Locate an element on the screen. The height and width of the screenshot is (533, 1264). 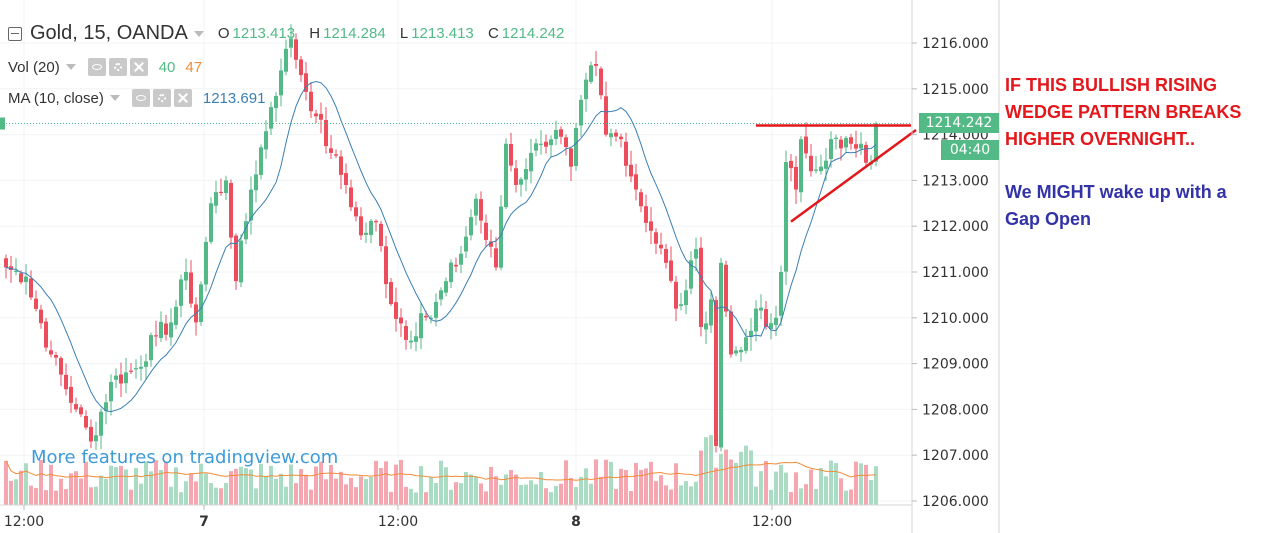
tradingview-watermark: More features on tradingview.com is located at coordinates (185, 457).